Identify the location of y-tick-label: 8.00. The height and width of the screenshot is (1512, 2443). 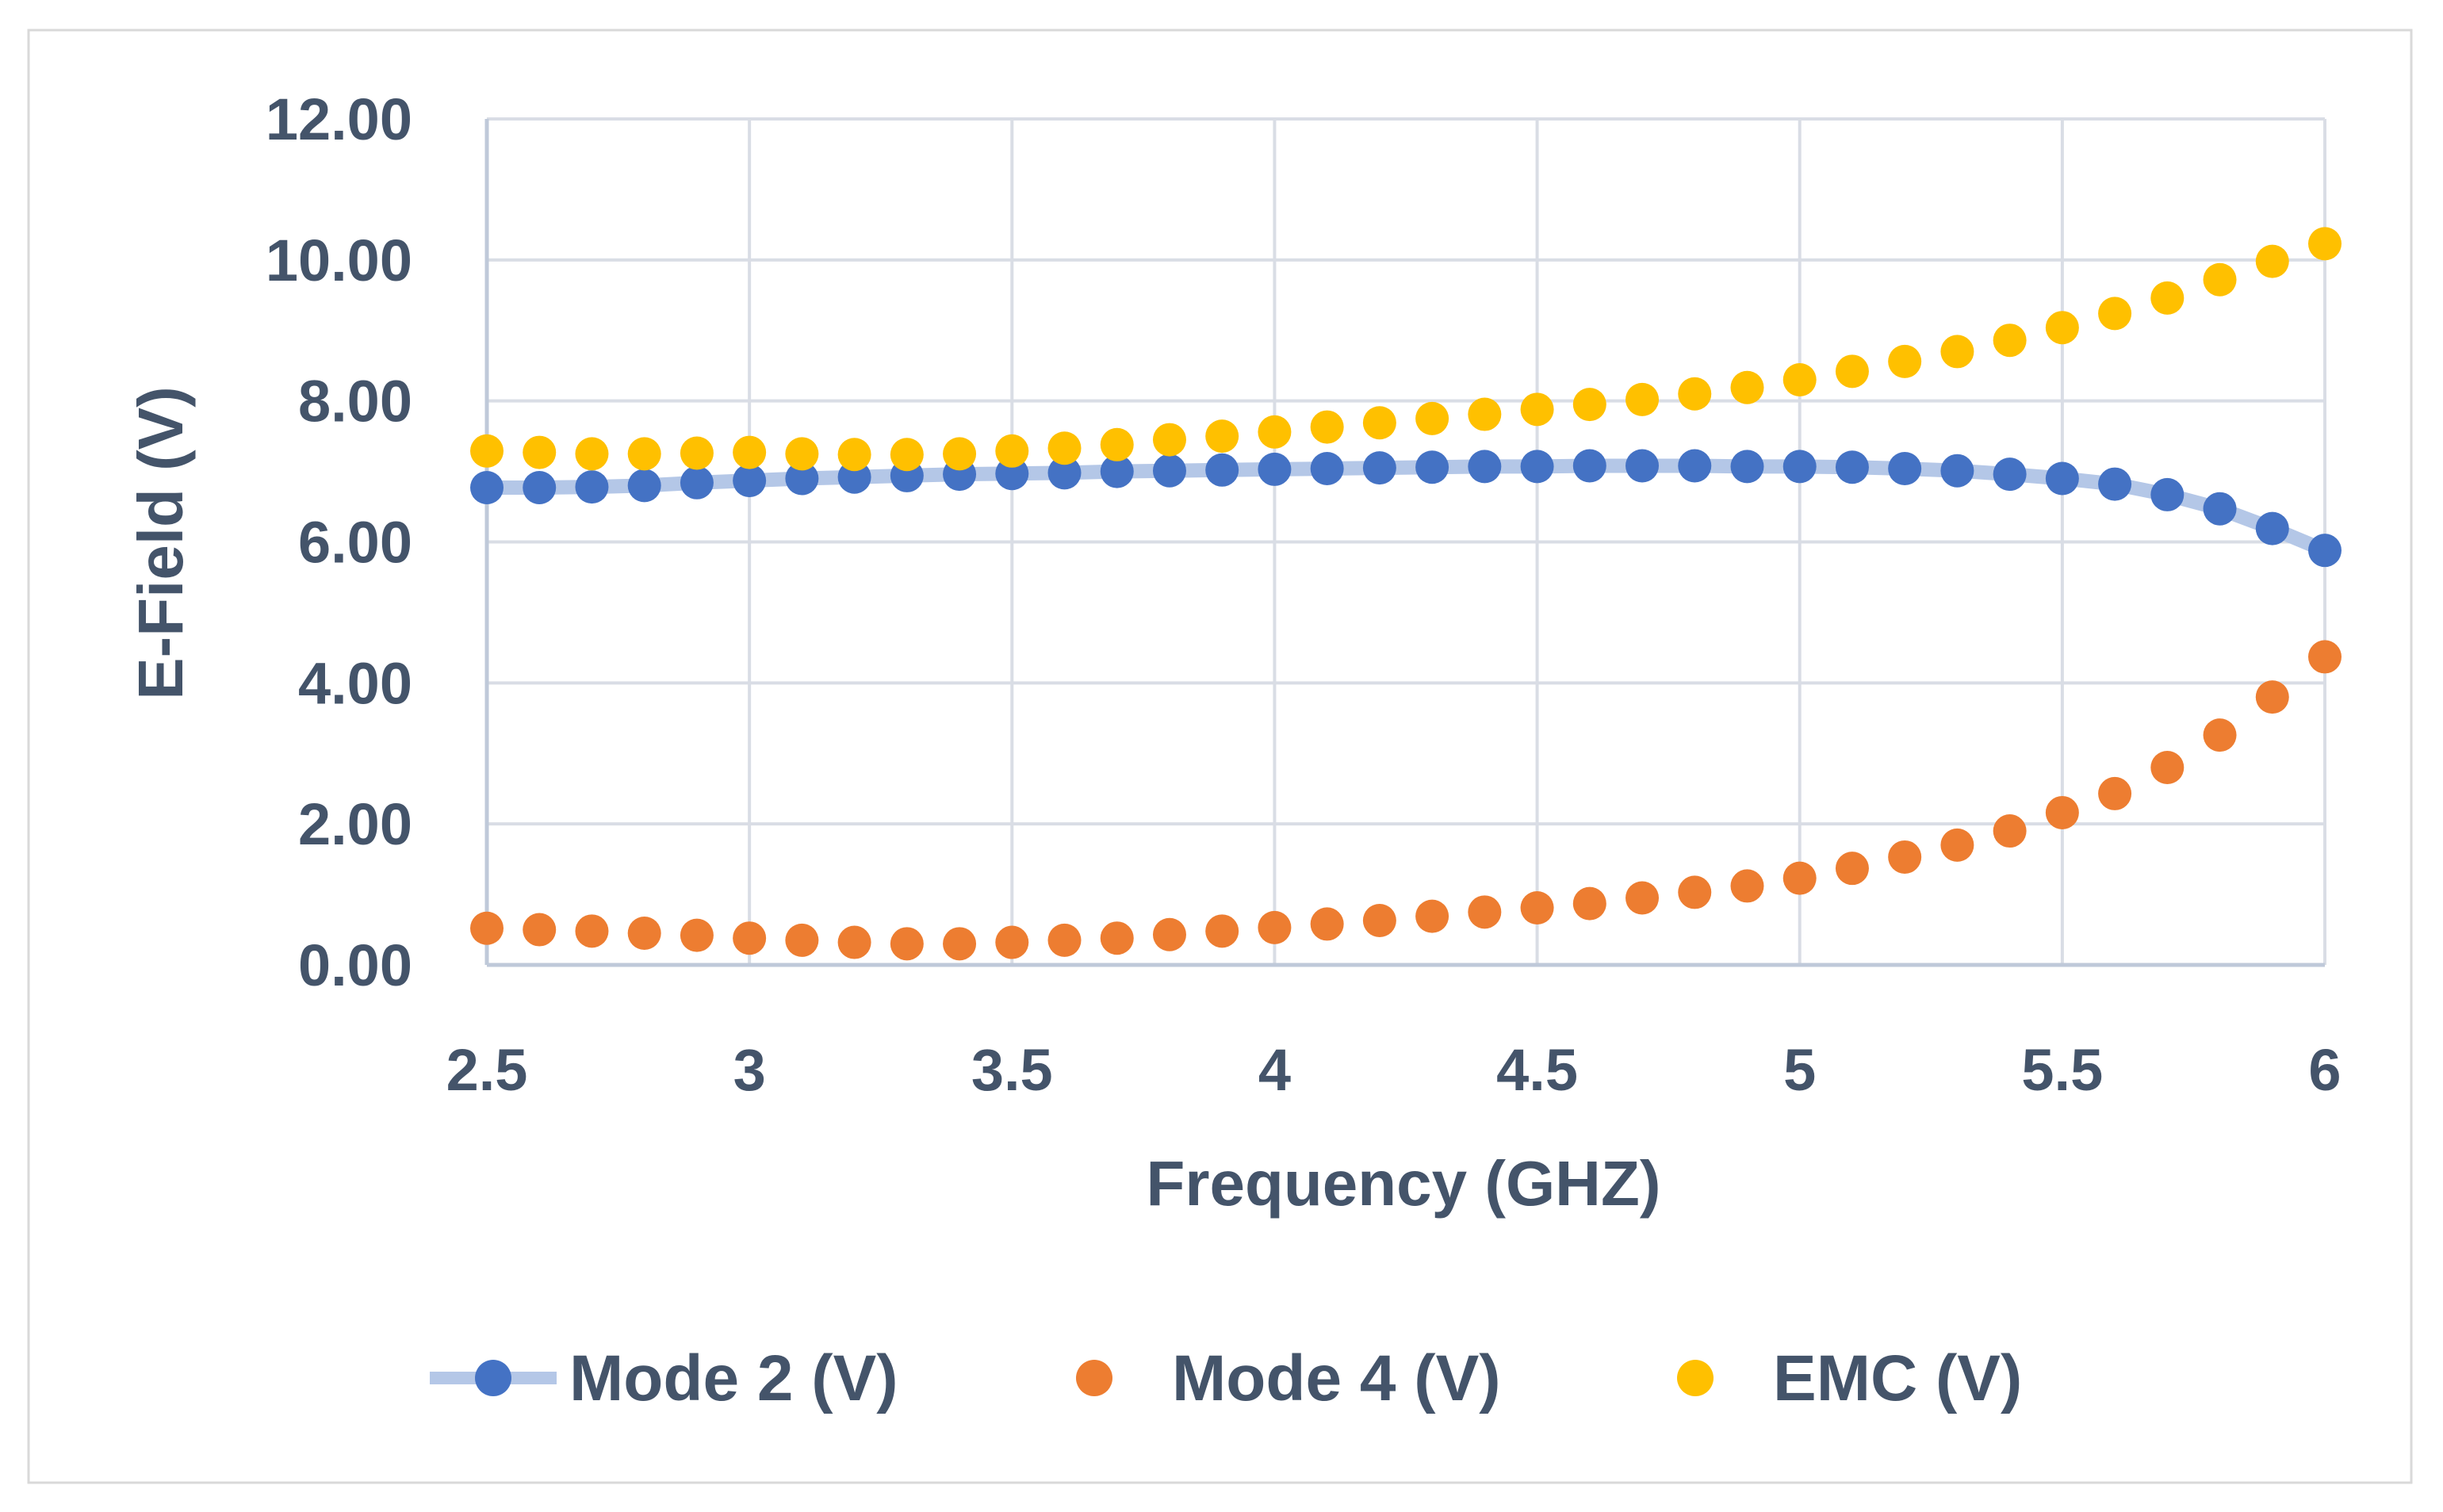
(355, 401).